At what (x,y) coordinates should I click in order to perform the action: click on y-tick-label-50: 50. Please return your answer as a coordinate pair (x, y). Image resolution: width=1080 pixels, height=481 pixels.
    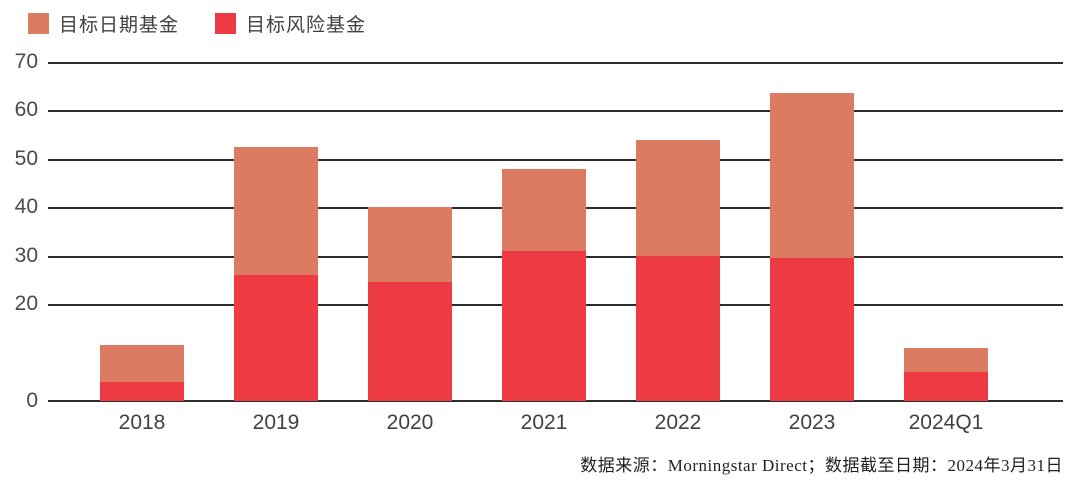
    Looking at the image, I should click on (26, 158).